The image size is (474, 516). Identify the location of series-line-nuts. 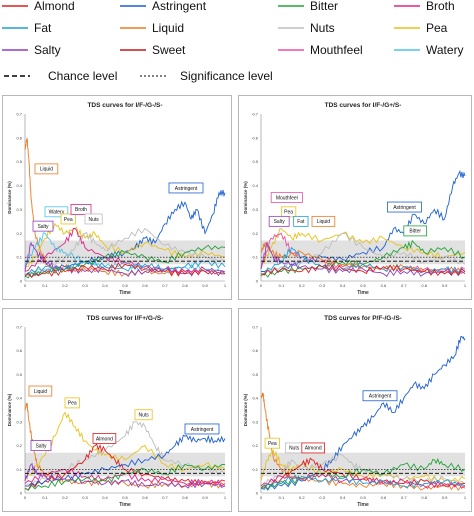
(363, 254).